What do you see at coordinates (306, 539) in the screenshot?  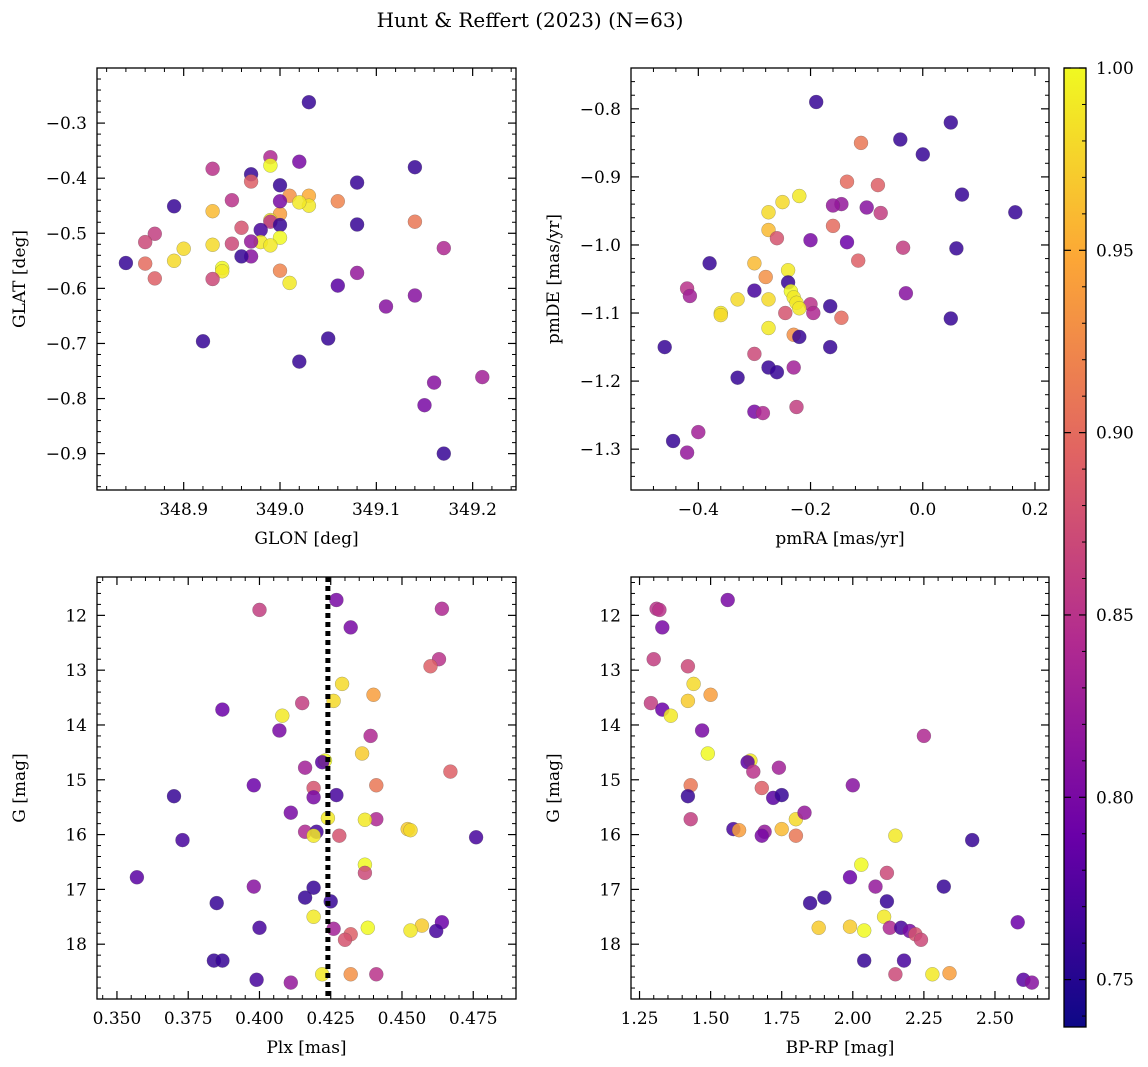 I see `x-axis-label: GLON [deg]` at bounding box center [306, 539].